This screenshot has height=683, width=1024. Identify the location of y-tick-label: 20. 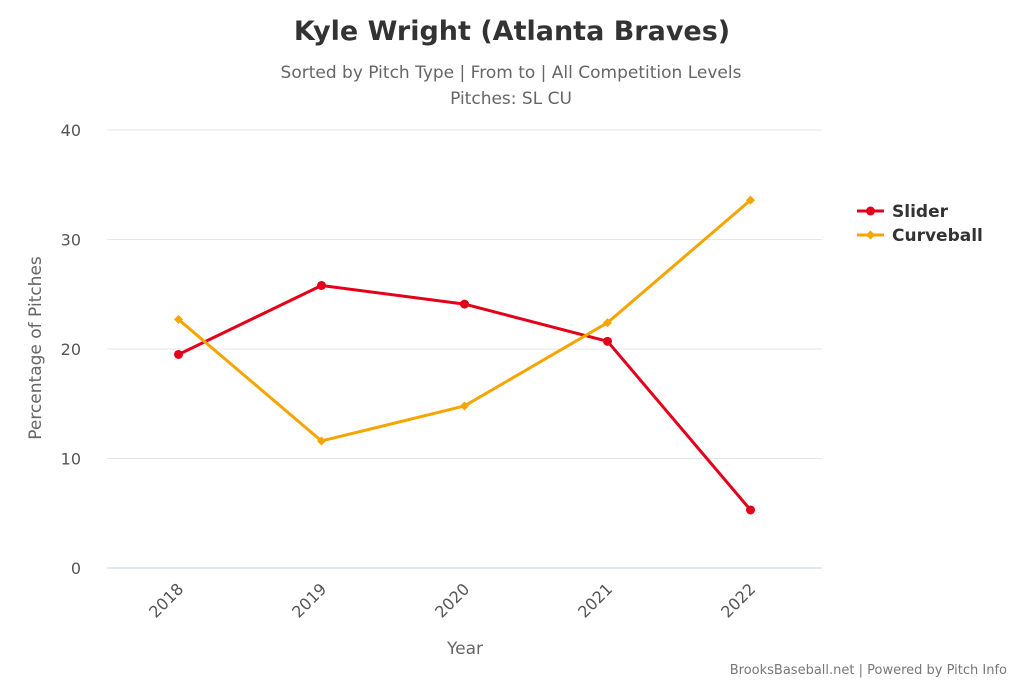
(71, 349).